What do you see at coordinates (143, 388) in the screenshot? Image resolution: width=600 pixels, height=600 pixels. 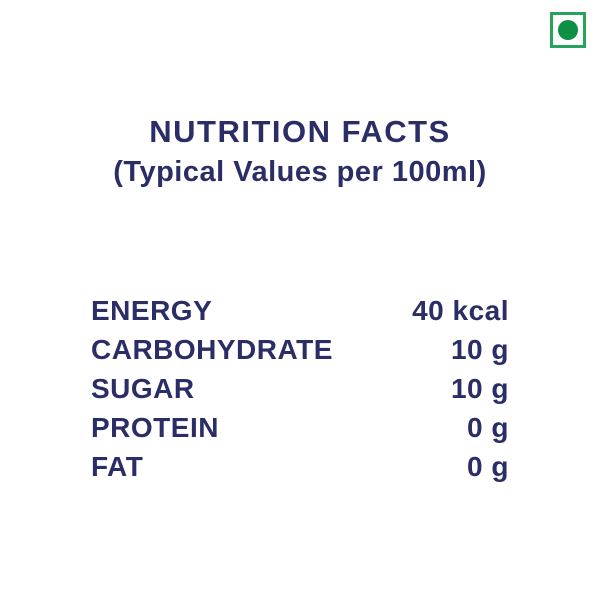 I see `nutrient-label: SUGAR` at bounding box center [143, 388].